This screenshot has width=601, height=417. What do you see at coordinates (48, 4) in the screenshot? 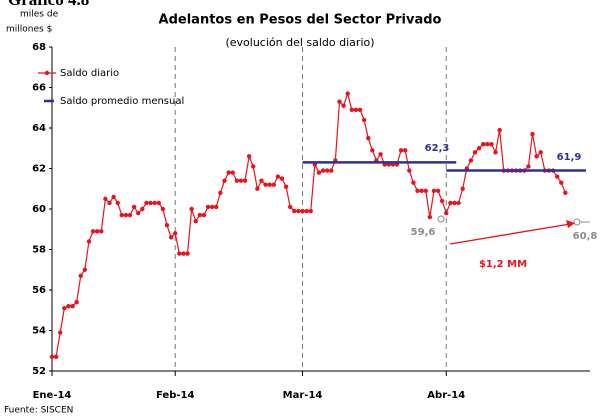
I see `figure-label: Gráfico 4.8` at bounding box center [48, 4].